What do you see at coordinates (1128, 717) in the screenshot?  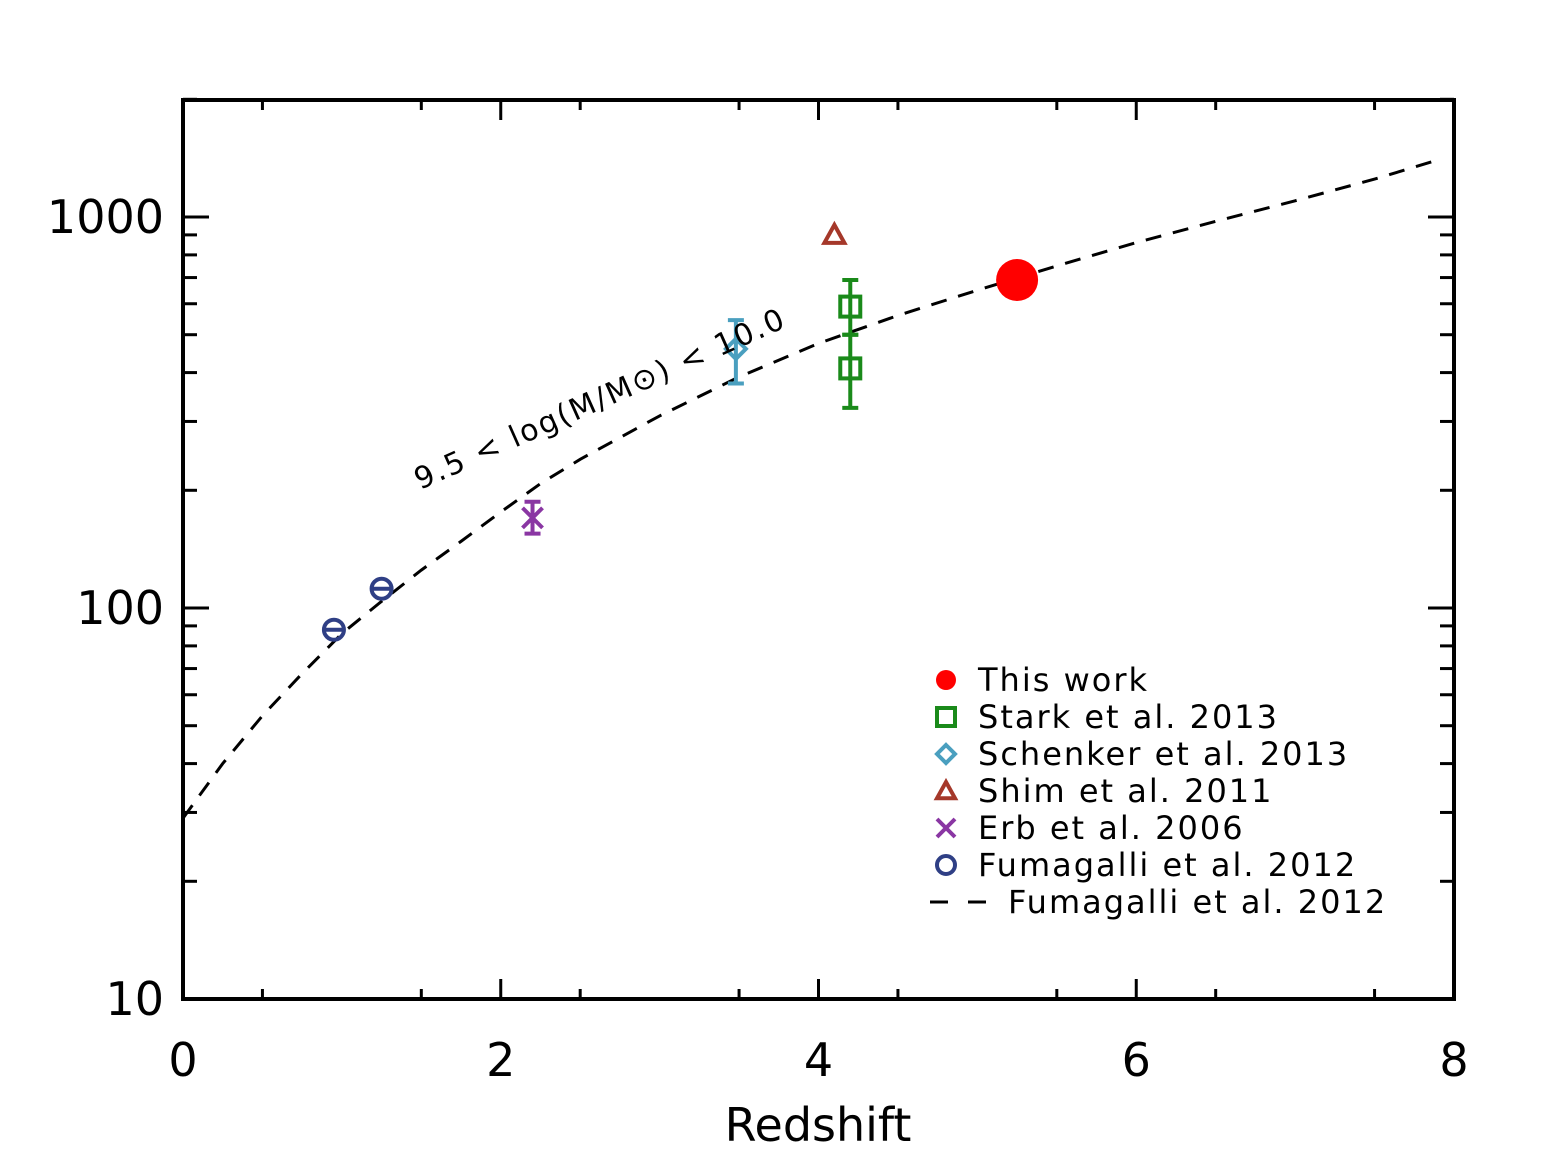 I see `legend-label: Stark et al. 2013` at bounding box center [1128, 717].